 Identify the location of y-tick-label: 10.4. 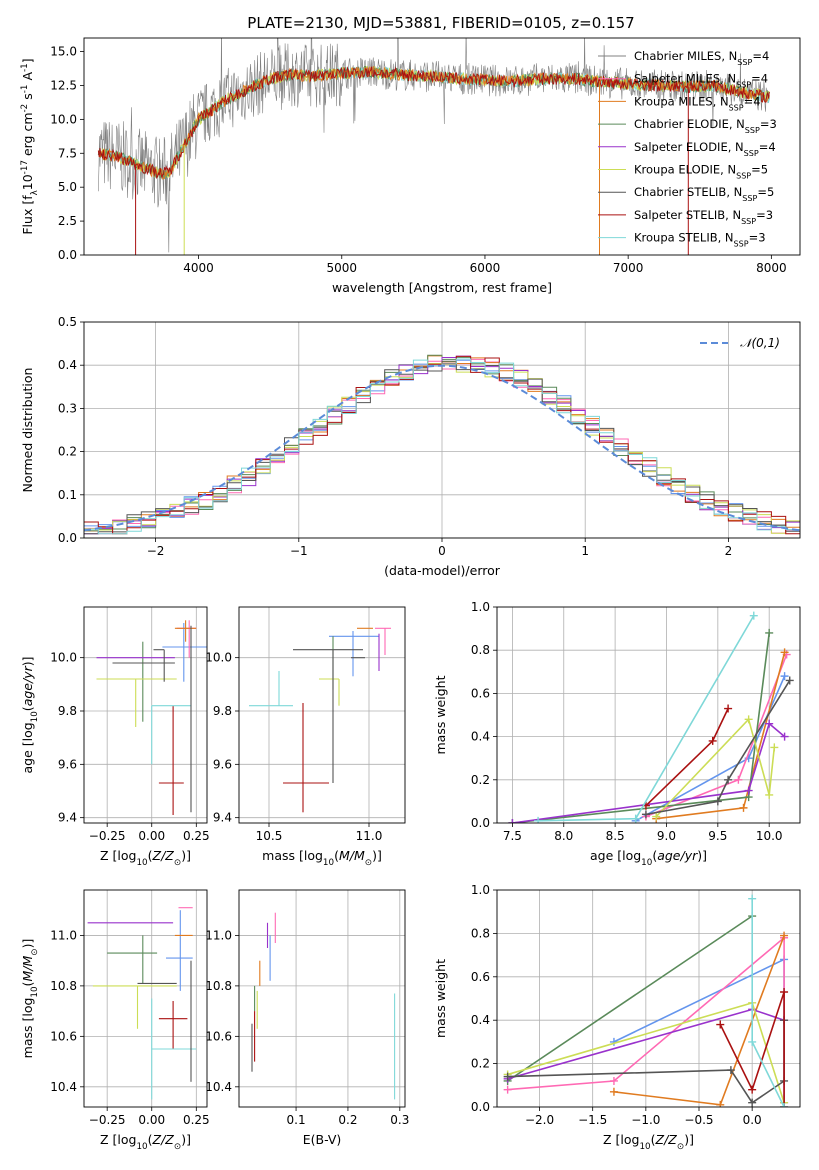
(218, 1087).